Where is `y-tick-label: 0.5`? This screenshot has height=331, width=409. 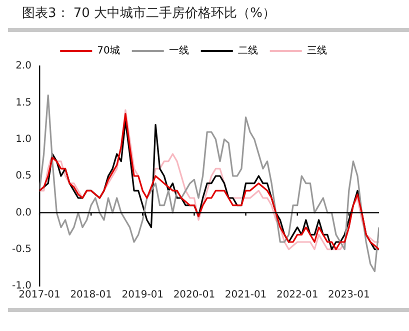
y-tick-label: 0.5 is located at coordinates (24, 176).